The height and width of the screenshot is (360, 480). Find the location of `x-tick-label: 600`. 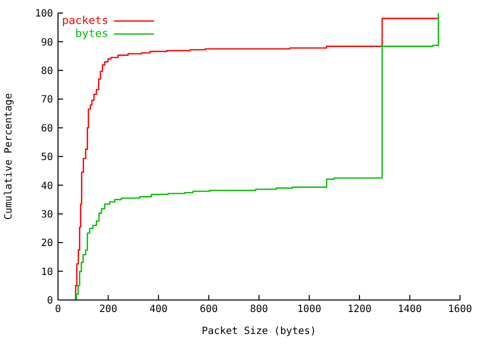

x-tick-label: 600 is located at coordinates (209, 310).